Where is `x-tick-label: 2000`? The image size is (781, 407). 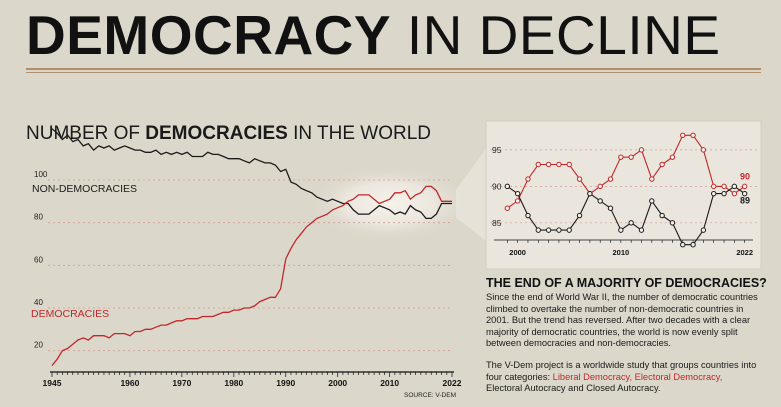 x-tick-label: 2000 is located at coordinates (337, 383).